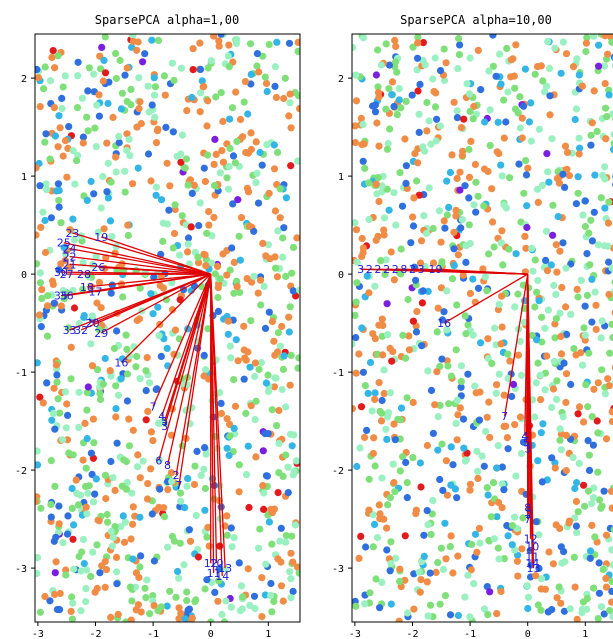  I want to click on y-tick-label: -3, so click(21, 569).